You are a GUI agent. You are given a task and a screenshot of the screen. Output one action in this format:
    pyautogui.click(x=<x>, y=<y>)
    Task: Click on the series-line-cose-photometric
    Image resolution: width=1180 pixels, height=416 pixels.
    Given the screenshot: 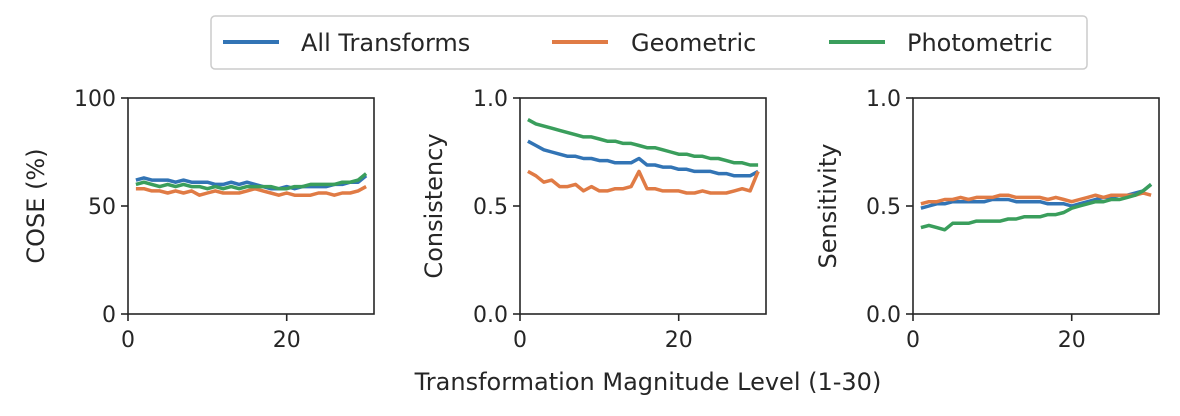 What is the action you would take?
    pyautogui.click(x=251, y=181)
    